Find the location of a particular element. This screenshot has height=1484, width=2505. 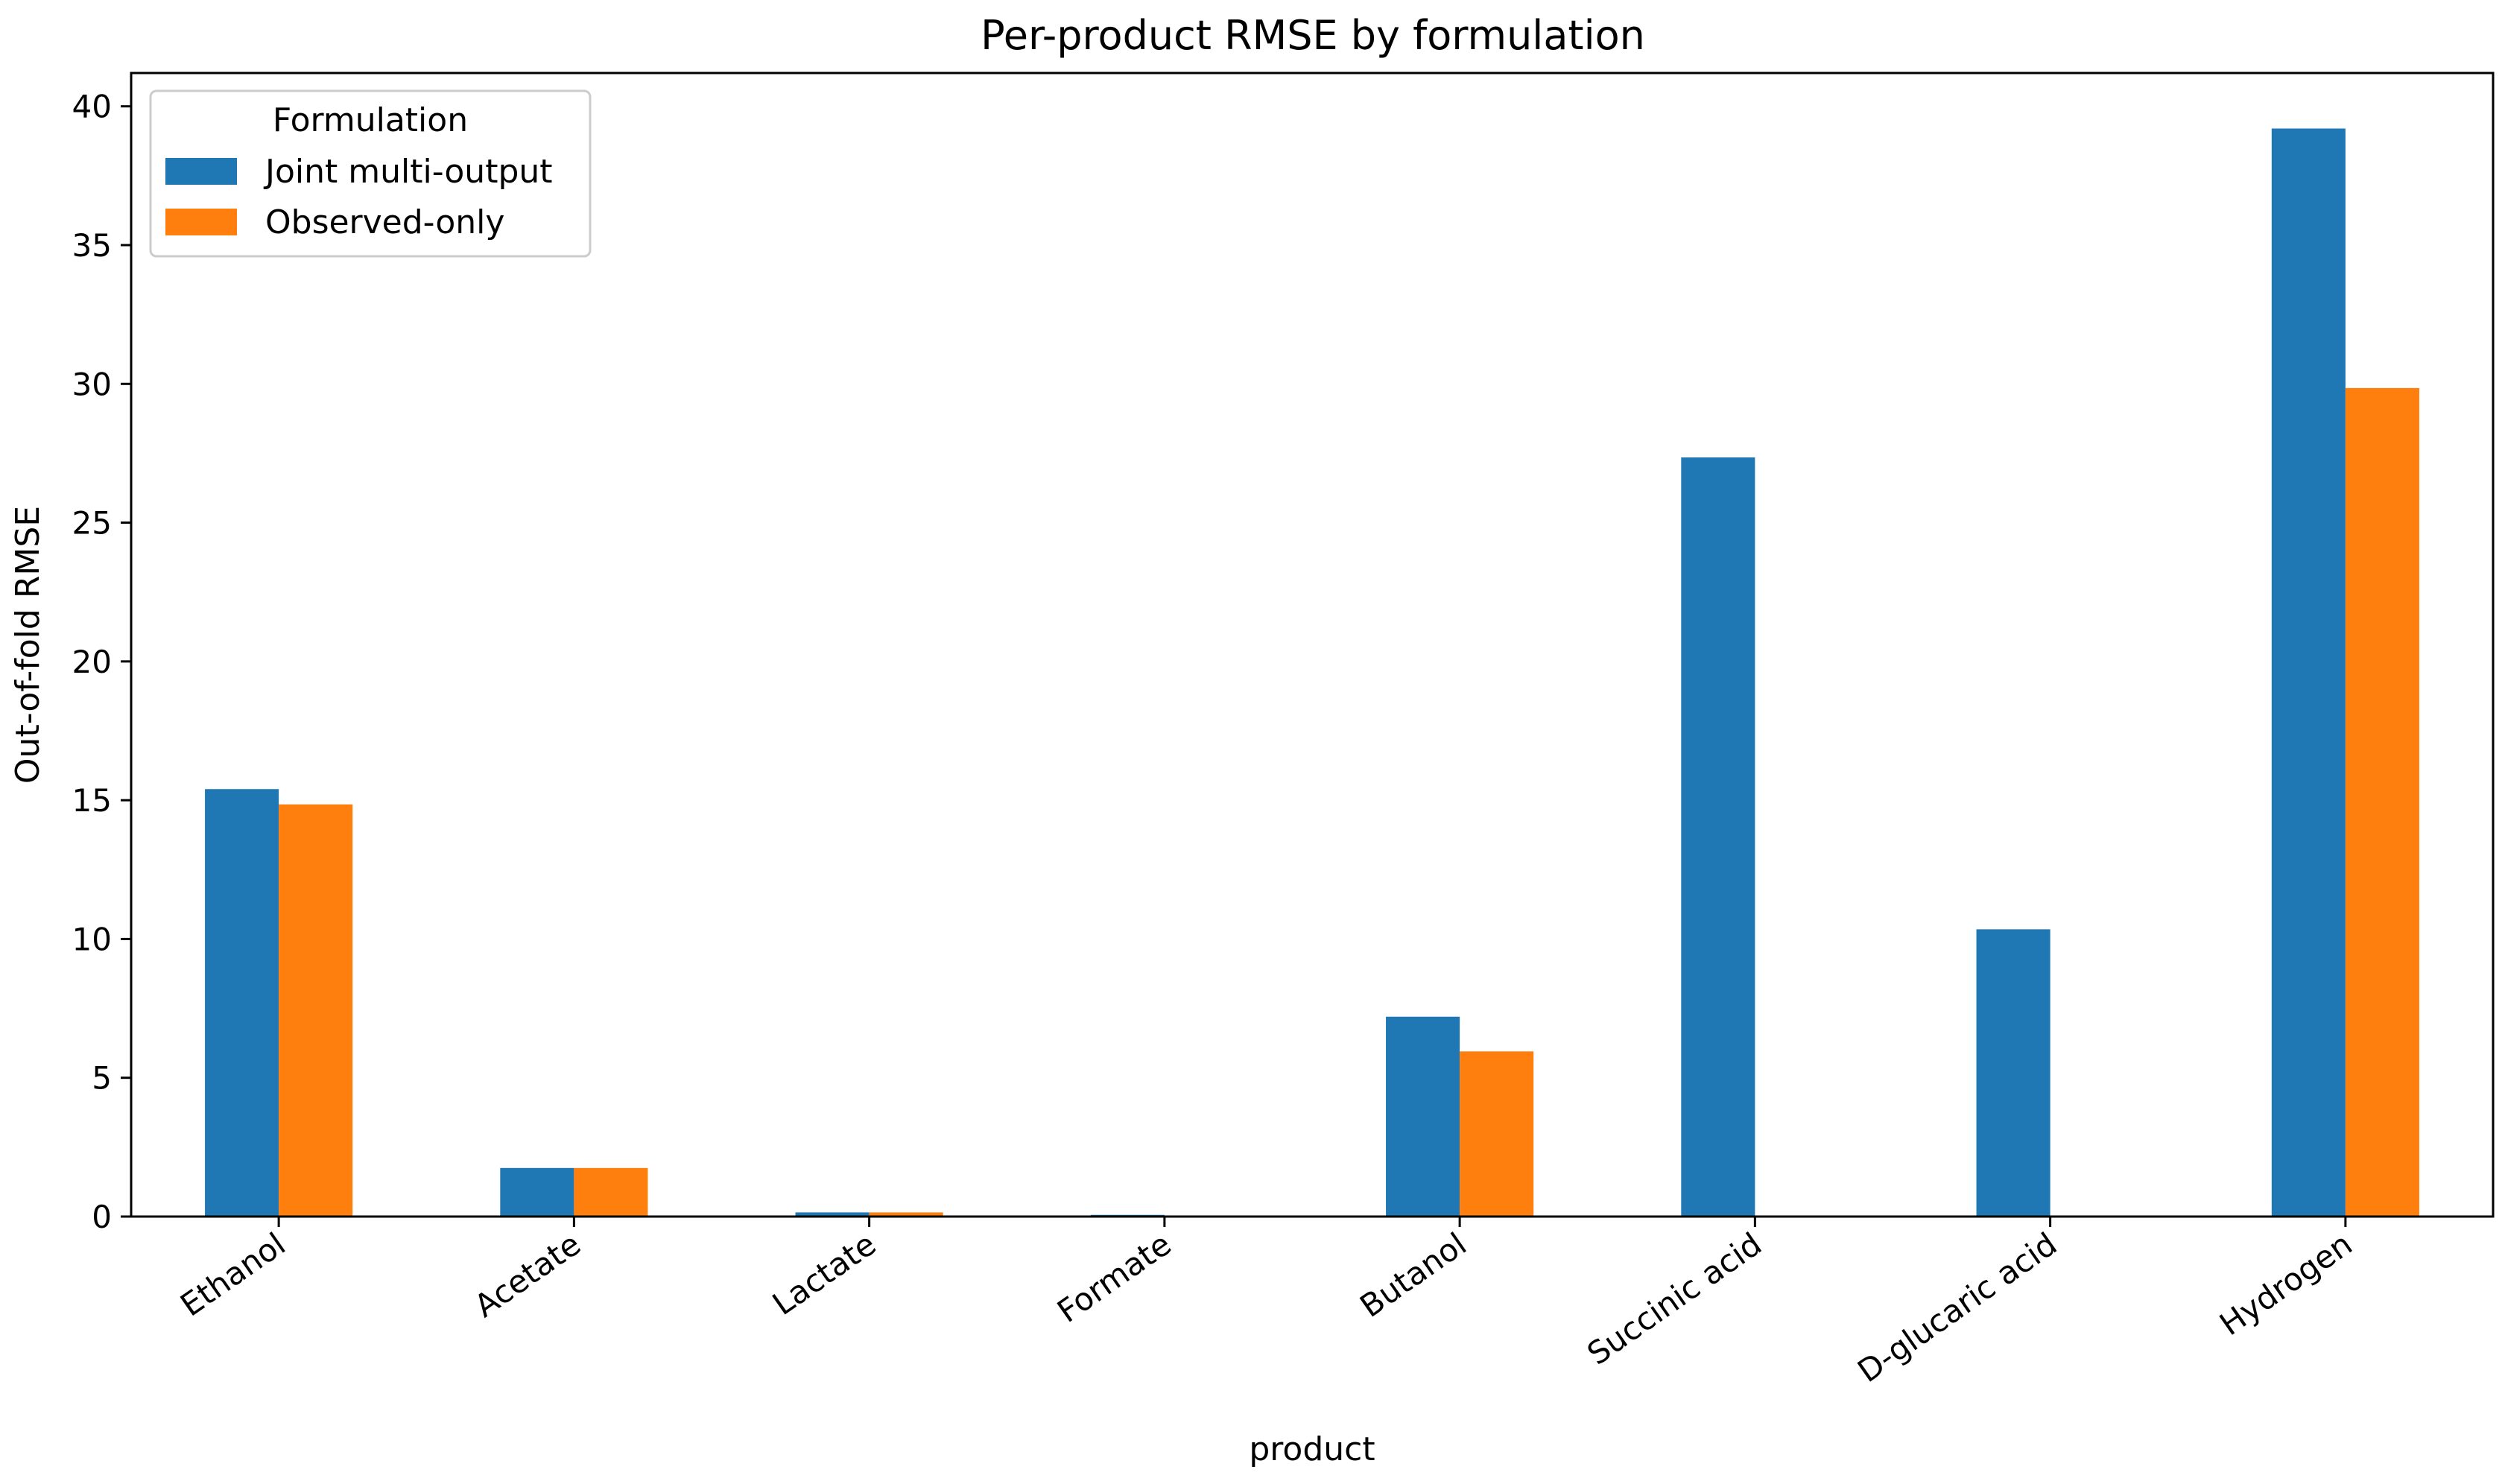

y-tick-label: 5 is located at coordinates (102, 1078).